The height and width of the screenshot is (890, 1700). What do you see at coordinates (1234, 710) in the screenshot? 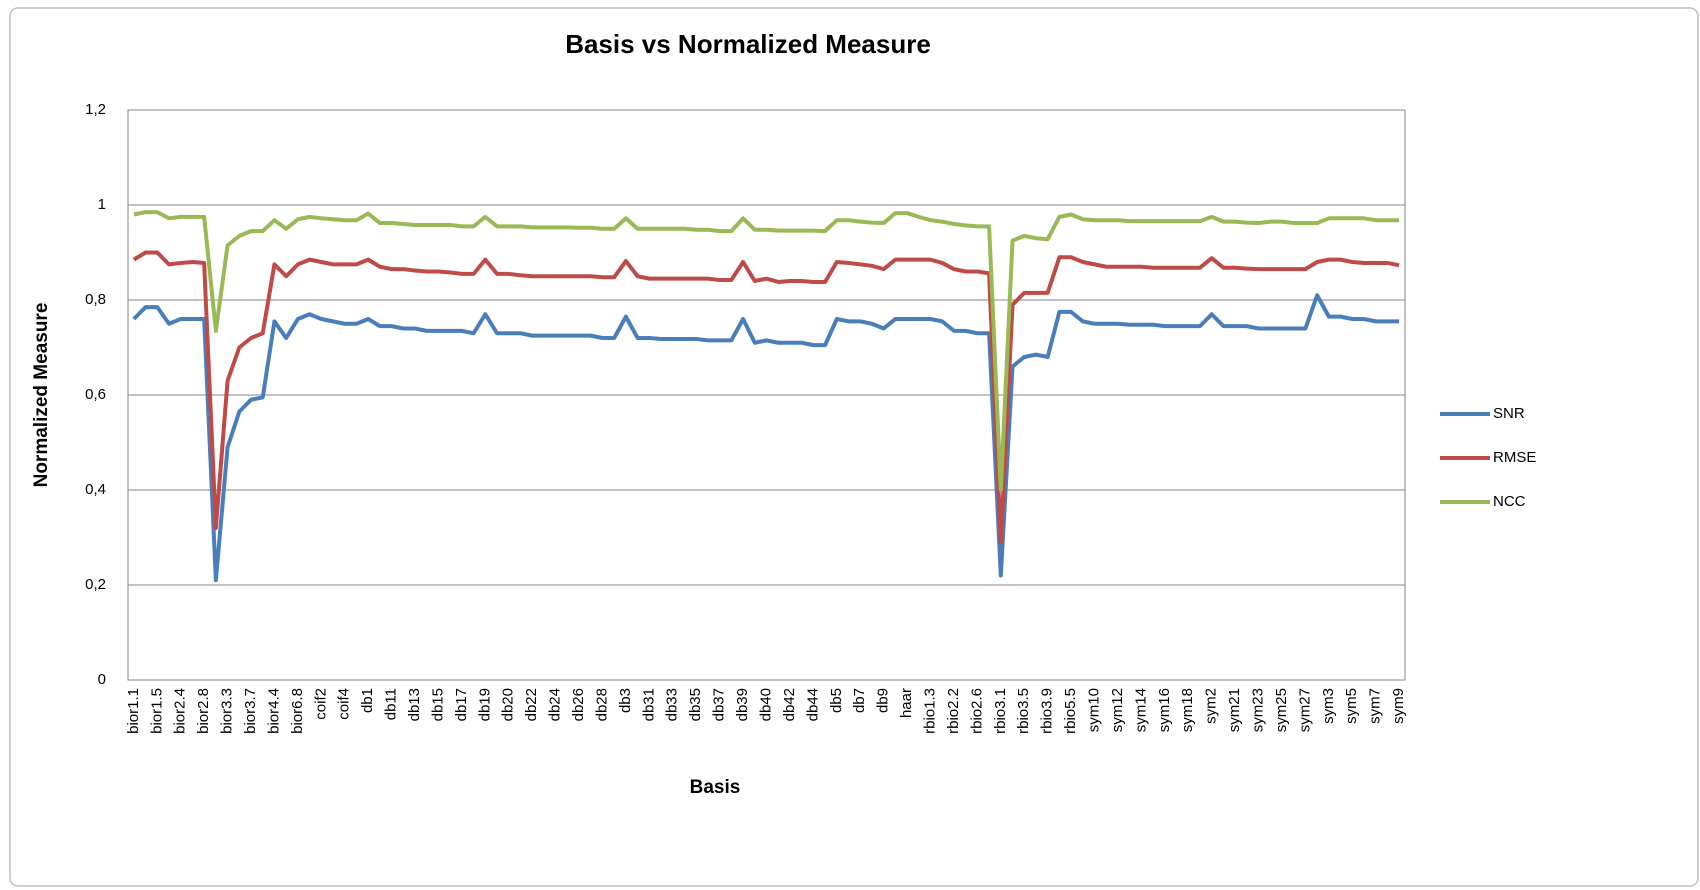
I see `x-tick-label: sym21` at bounding box center [1234, 710].